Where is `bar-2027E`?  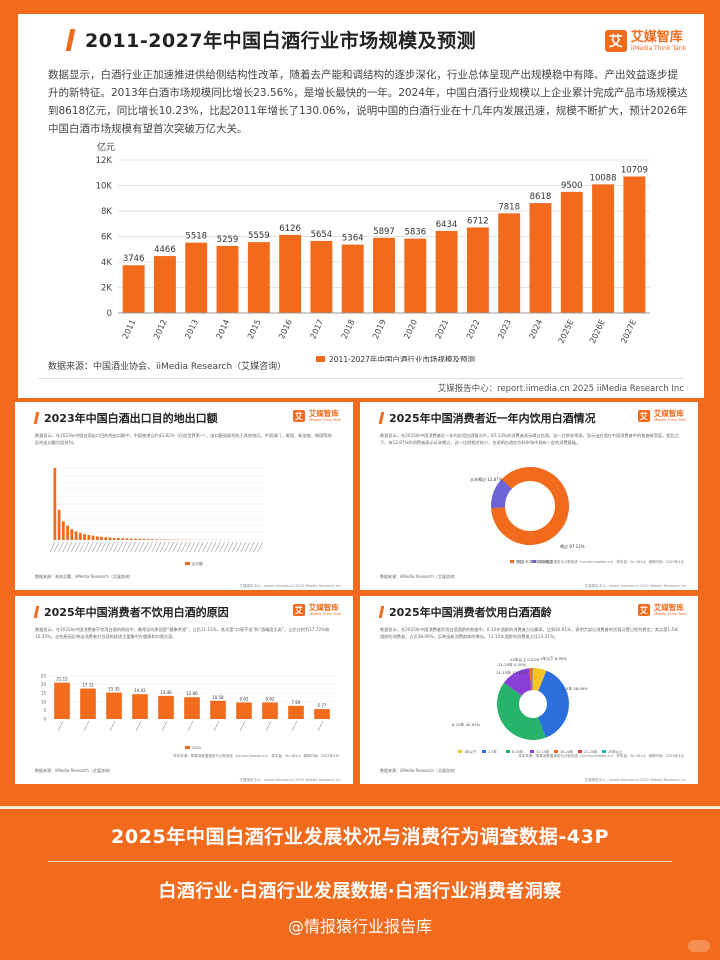 bar-2027E is located at coordinates (634, 244).